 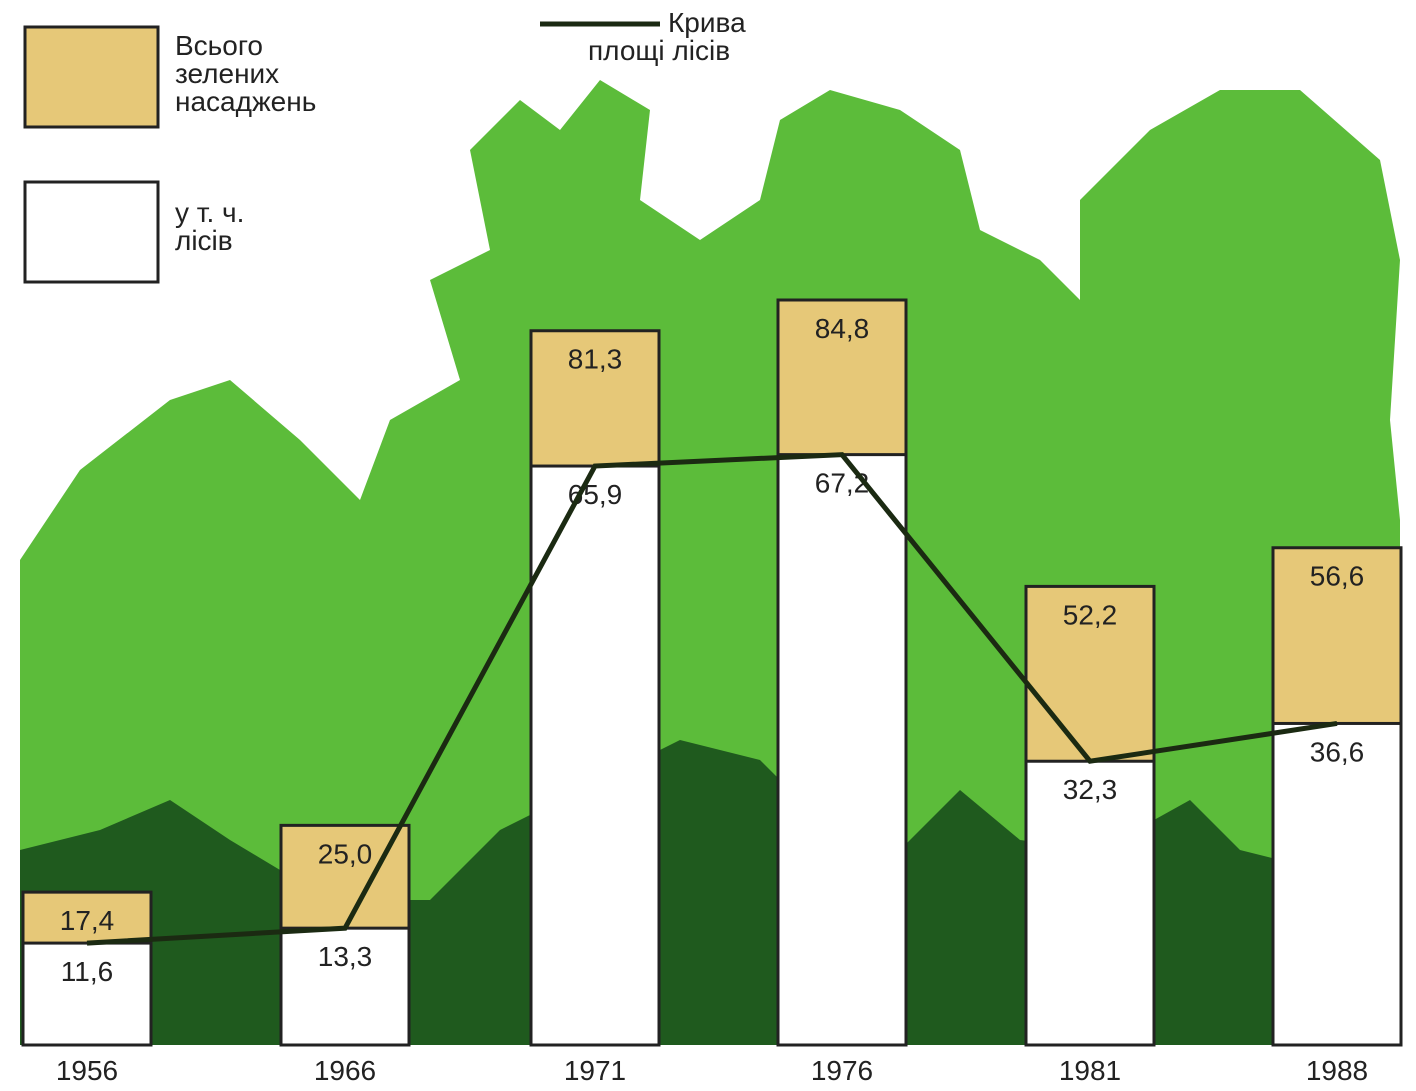 What do you see at coordinates (667, 36) in the screenshot?
I see `legend-label: Крива площі лісів` at bounding box center [667, 36].